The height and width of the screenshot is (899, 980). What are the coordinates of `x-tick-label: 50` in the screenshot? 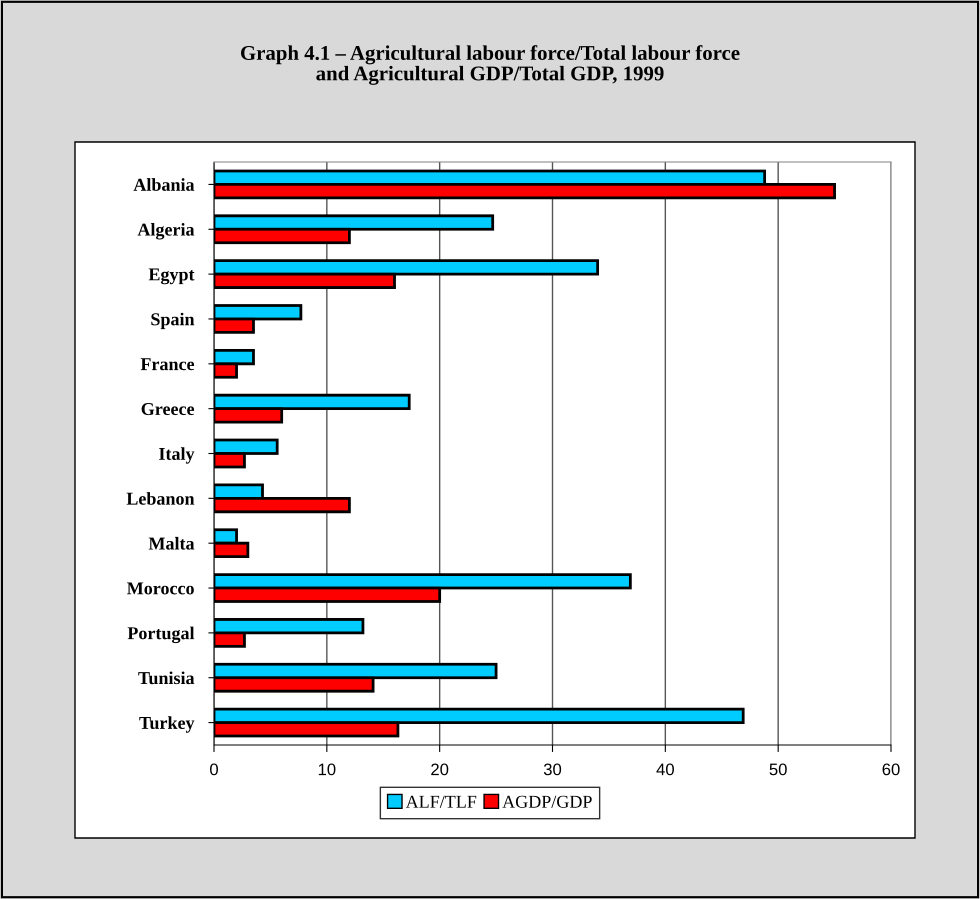 It's located at (778, 769).